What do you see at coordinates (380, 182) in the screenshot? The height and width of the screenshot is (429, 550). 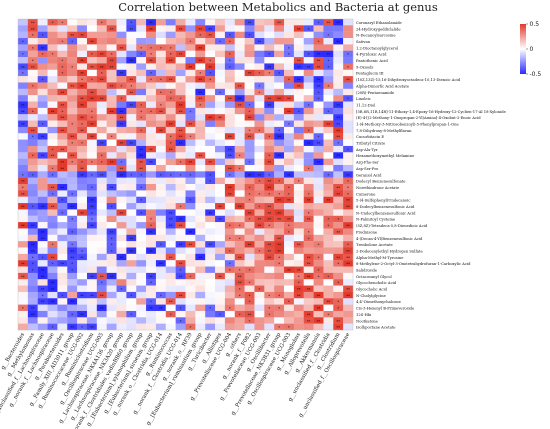 I see `row-label: Dodecyl Benzenesulfonate` at bounding box center [380, 182].